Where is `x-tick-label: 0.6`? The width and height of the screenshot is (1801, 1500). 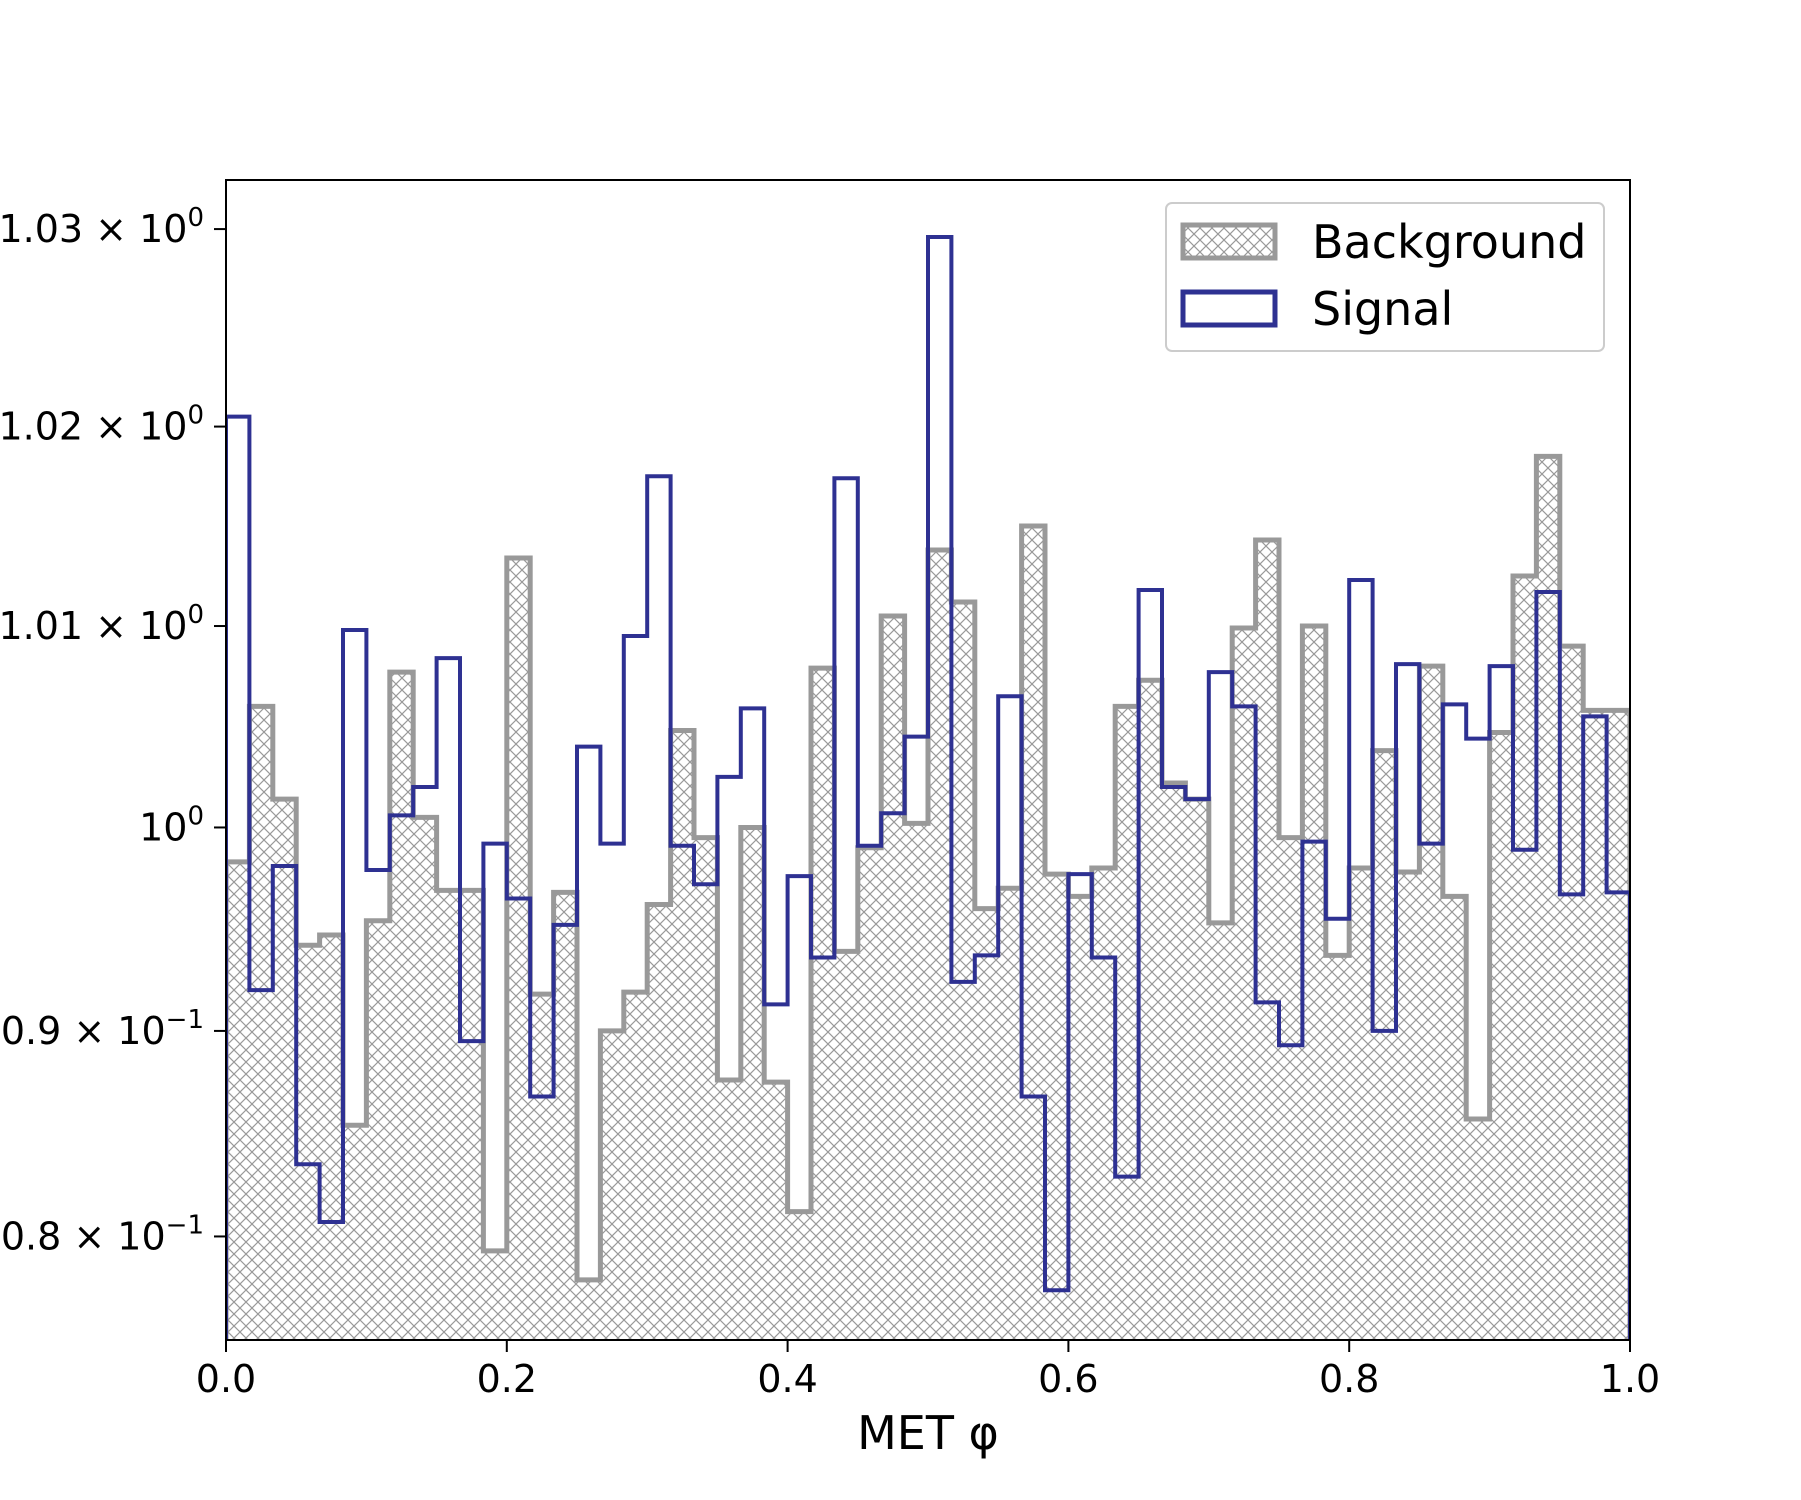
x-tick-label: 0.6 is located at coordinates (1068, 1379).